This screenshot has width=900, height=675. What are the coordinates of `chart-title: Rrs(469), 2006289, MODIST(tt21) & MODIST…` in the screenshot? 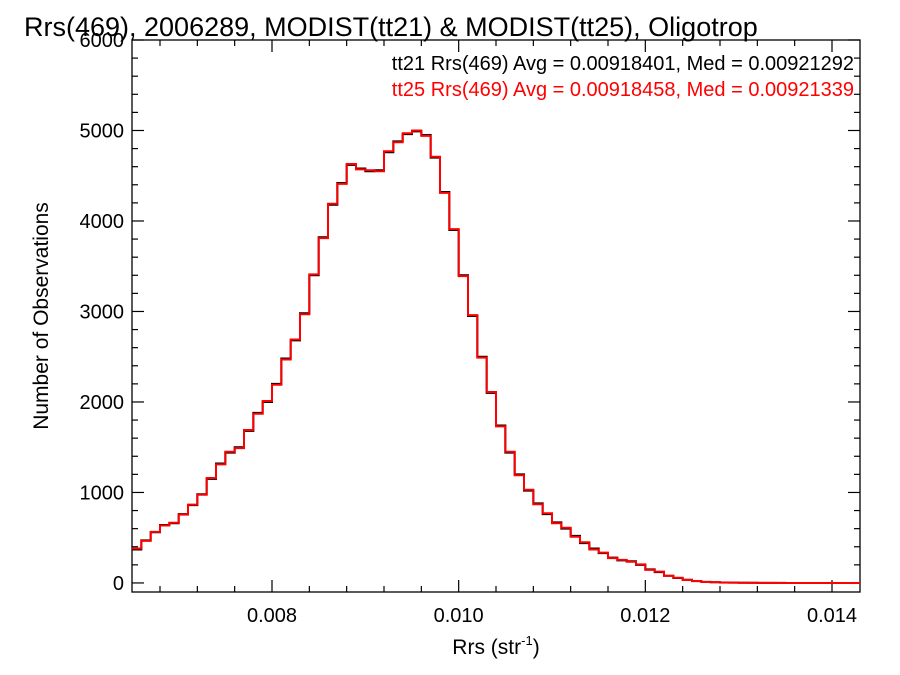 It's located at (391, 27).